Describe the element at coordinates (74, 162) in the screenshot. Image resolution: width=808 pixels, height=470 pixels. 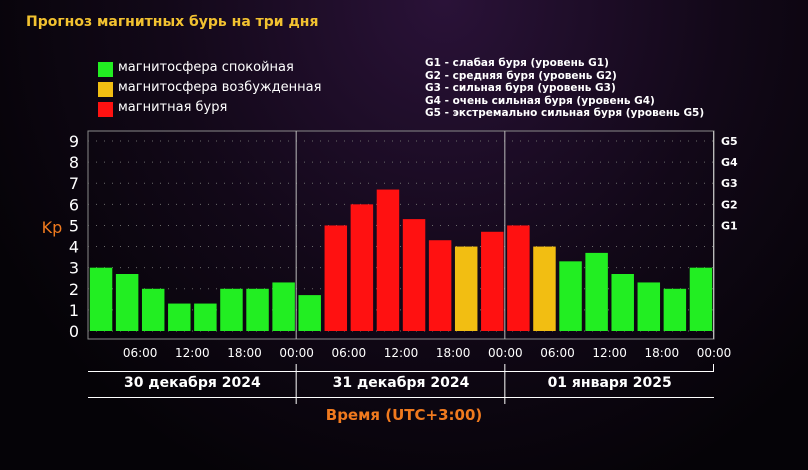
I see `y-tick-label: 8` at that location.